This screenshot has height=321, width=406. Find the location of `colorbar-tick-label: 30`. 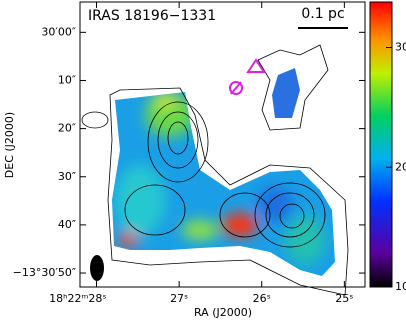

colorbar-tick-label: 30 is located at coordinates (400, 47).